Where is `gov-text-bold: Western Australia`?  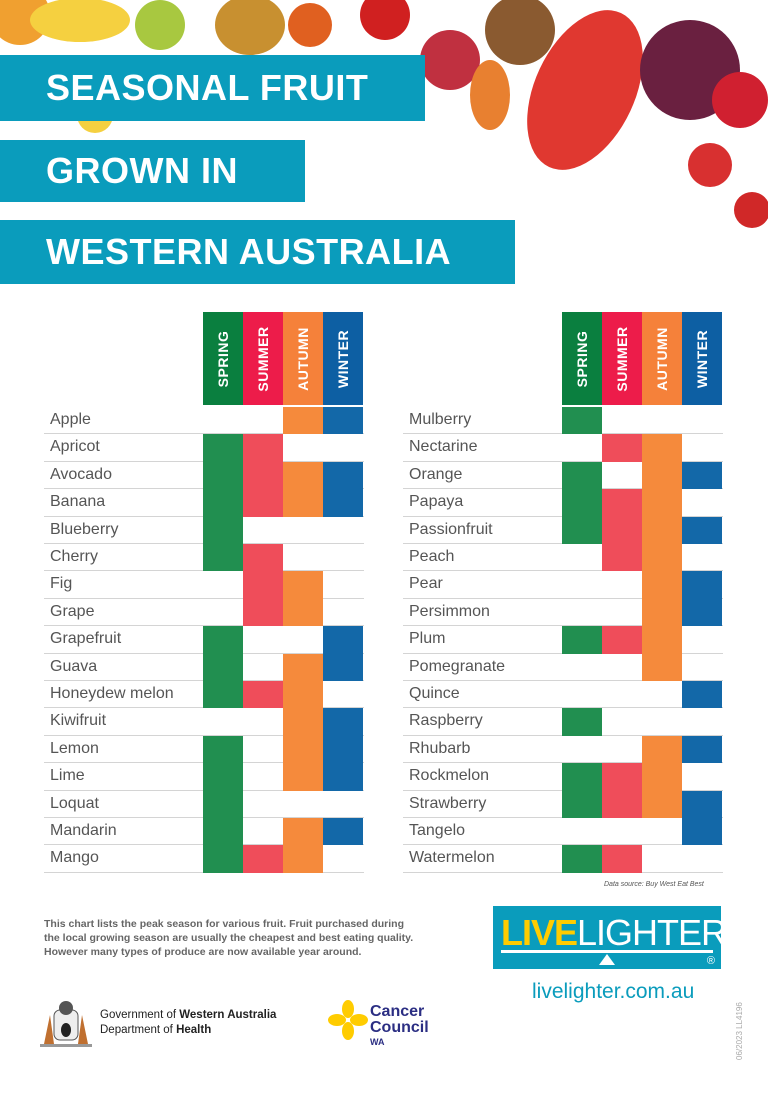 gov-text-bold: Western Australia is located at coordinates (228, 1015).